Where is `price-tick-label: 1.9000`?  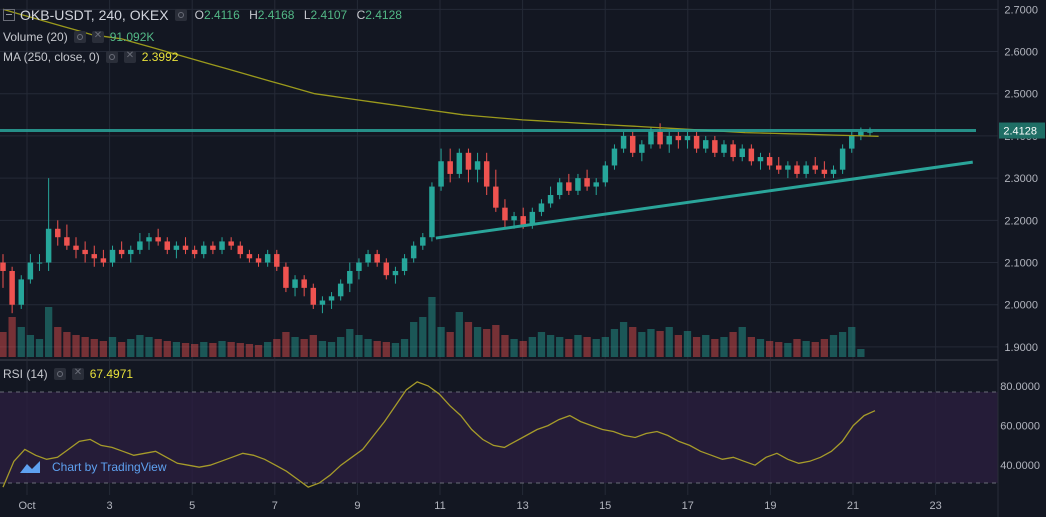
price-tick-label: 1.9000 is located at coordinates (1021, 348).